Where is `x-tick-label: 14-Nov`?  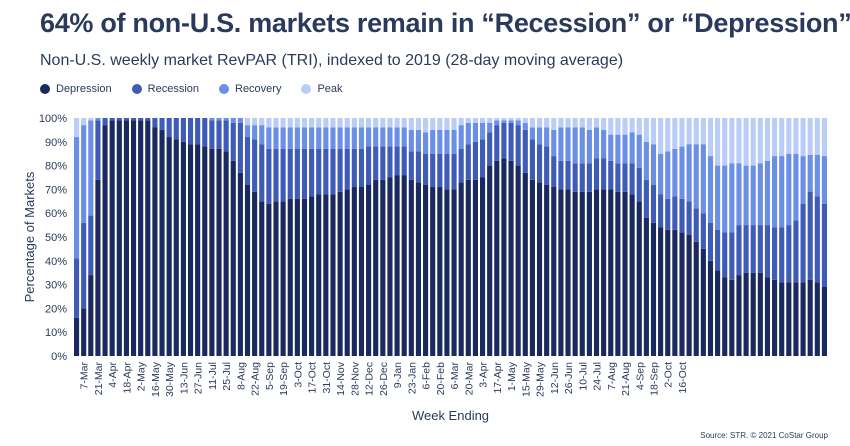
x-tick-label: 14-Nov is located at coordinates (341, 378).